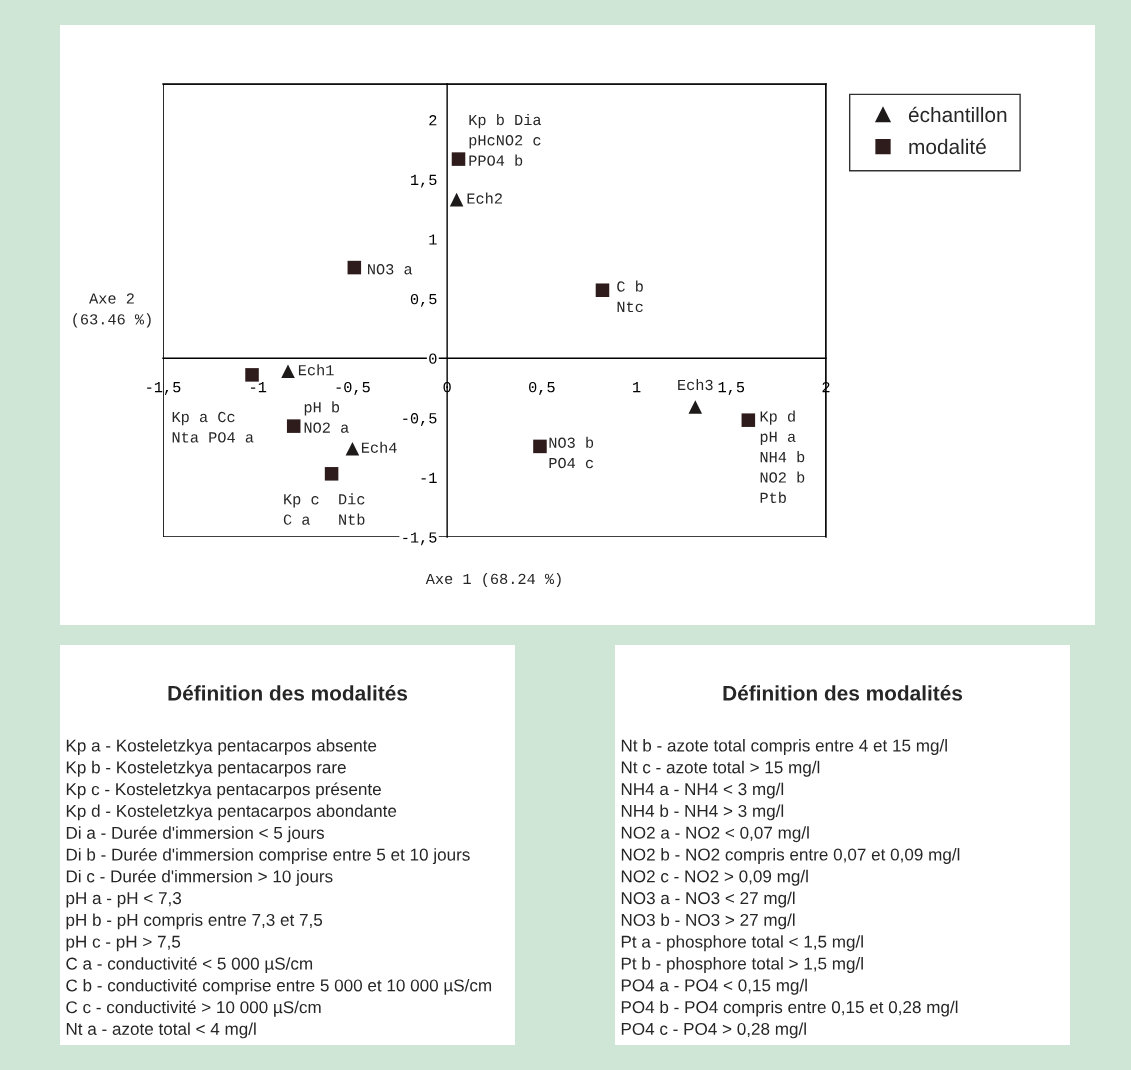  I want to click on annotation: Kp a Cc Nta PO4 a, so click(213, 427).